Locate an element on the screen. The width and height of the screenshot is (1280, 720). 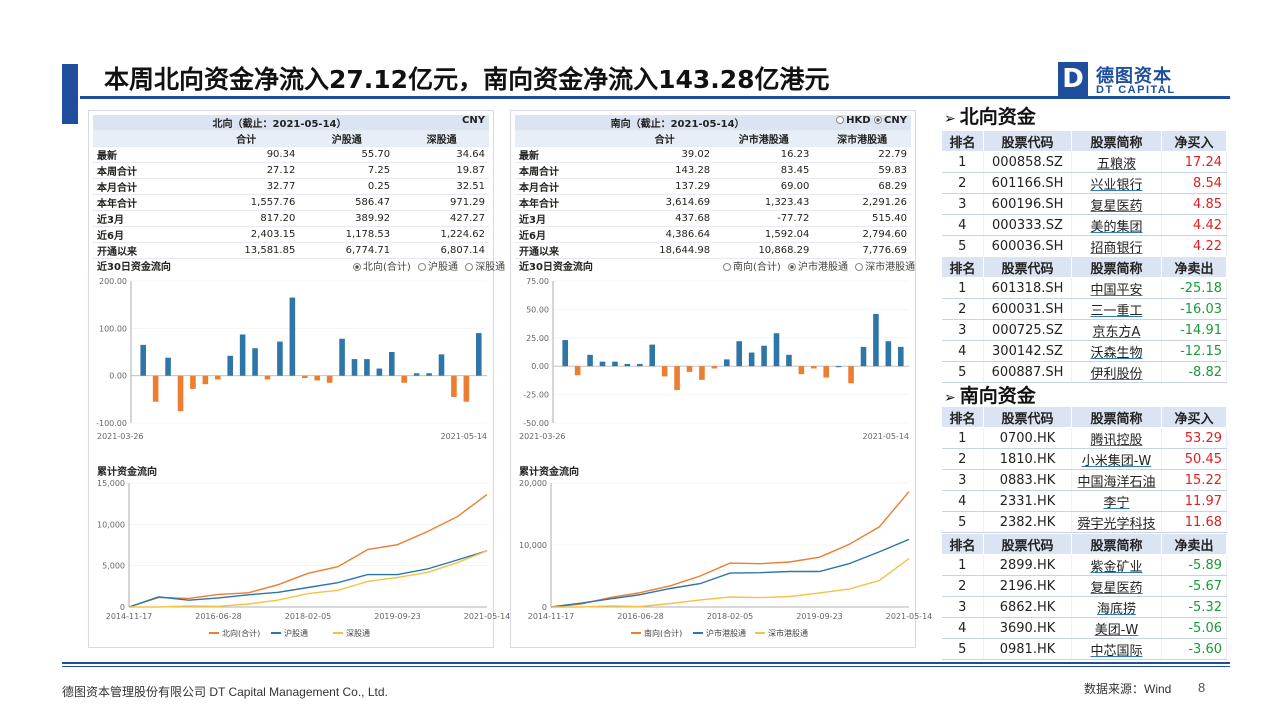
stock-name: 伊利股份 is located at coordinates (1116, 372).